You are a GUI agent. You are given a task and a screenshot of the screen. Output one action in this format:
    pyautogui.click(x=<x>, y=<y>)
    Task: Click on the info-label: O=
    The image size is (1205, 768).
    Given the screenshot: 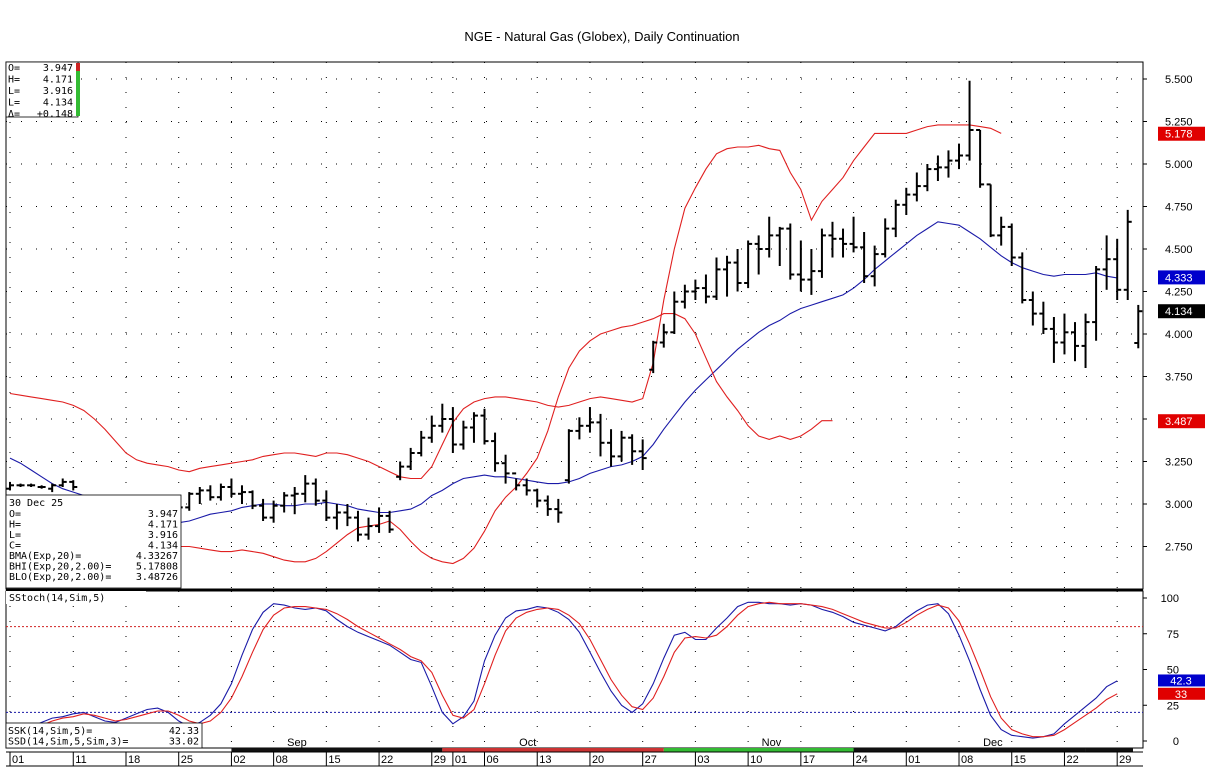 What is the action you would take?
    pyautogui.click(x=15, y=514)
    